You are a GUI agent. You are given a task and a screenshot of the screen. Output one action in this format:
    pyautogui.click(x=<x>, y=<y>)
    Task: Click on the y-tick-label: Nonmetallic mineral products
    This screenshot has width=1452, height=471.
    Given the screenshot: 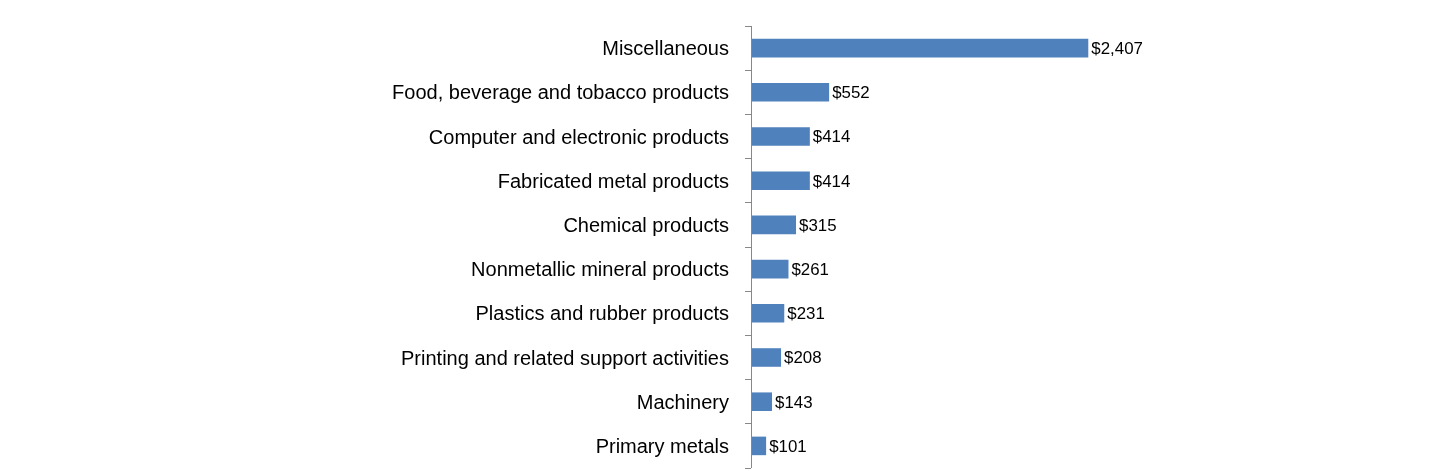 What is the action you would take?
    pyautogui.click(x=600, y=269)
    